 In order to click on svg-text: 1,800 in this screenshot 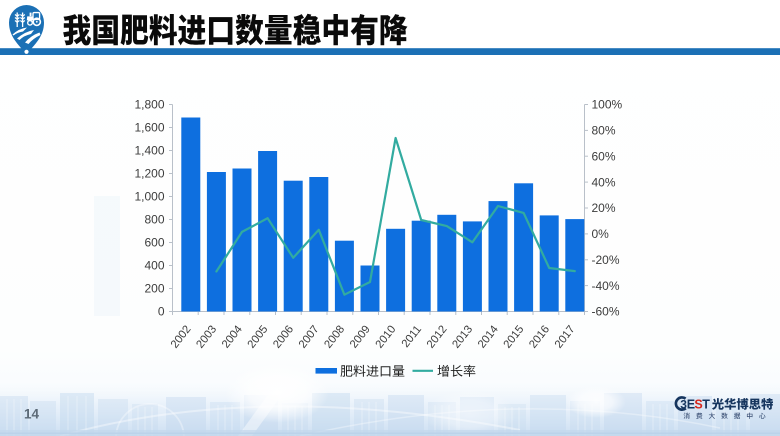, I will do `click(149, 105)`.